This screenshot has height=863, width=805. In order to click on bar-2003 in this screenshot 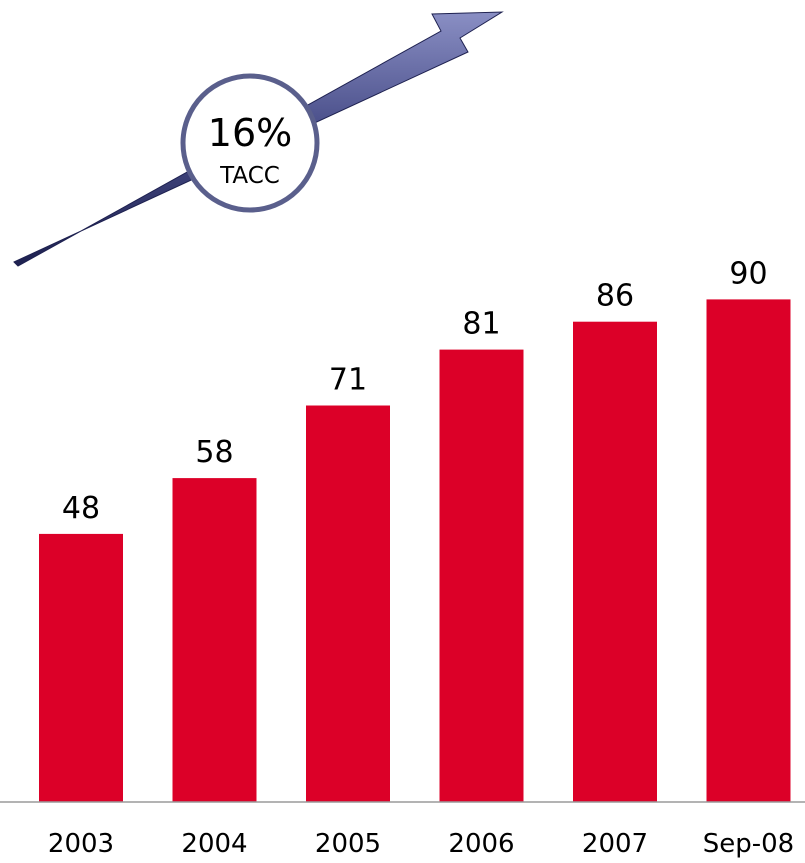, I will do `click(81, 667)`.